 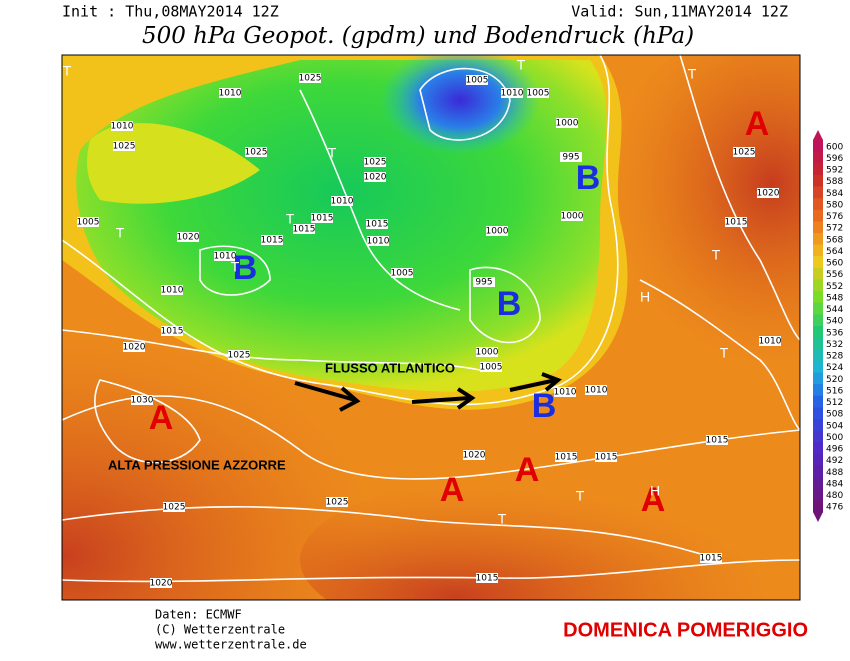 What do you see at coordinates (220, 630) in the screenshot?
I see `credit-line: (C) Wetterzentrale` at bounding box center [220, 630].